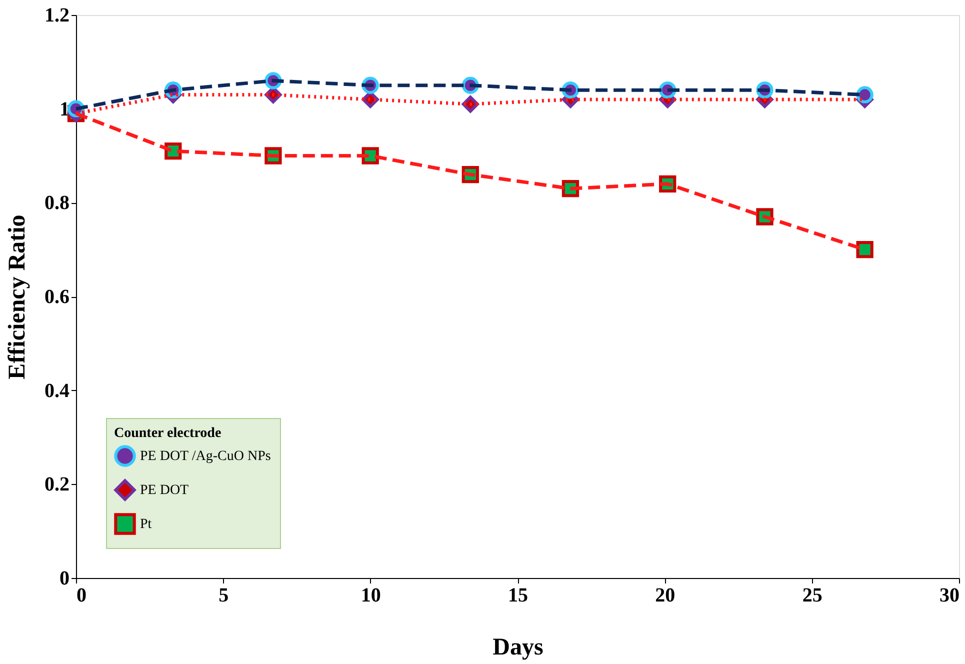  What do you see at coordinates (57, 485) in the screenshot?
I see `y-tick-label: 0.2` at bounding box center [57, 485].